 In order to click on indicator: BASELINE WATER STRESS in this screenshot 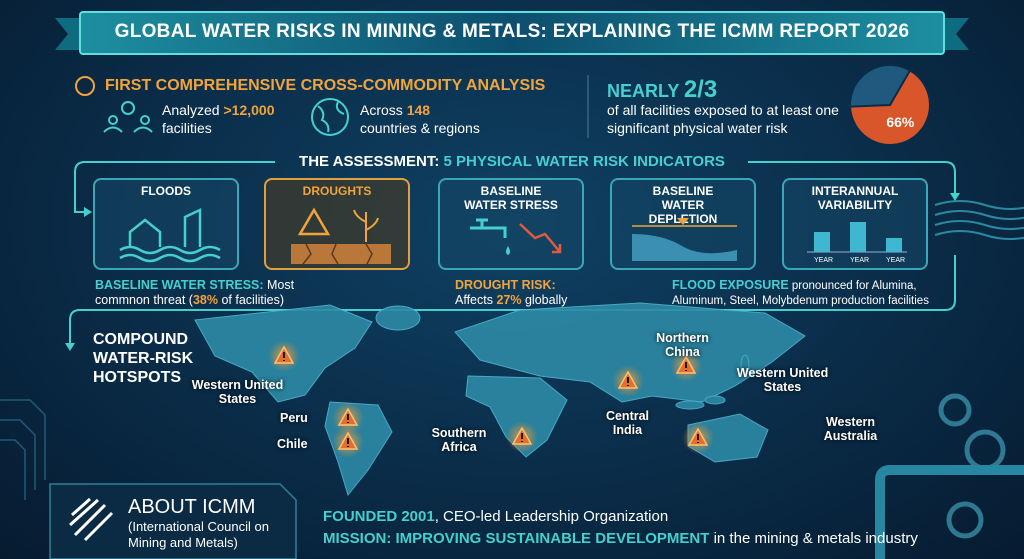, I will do `click(511, 198)`.